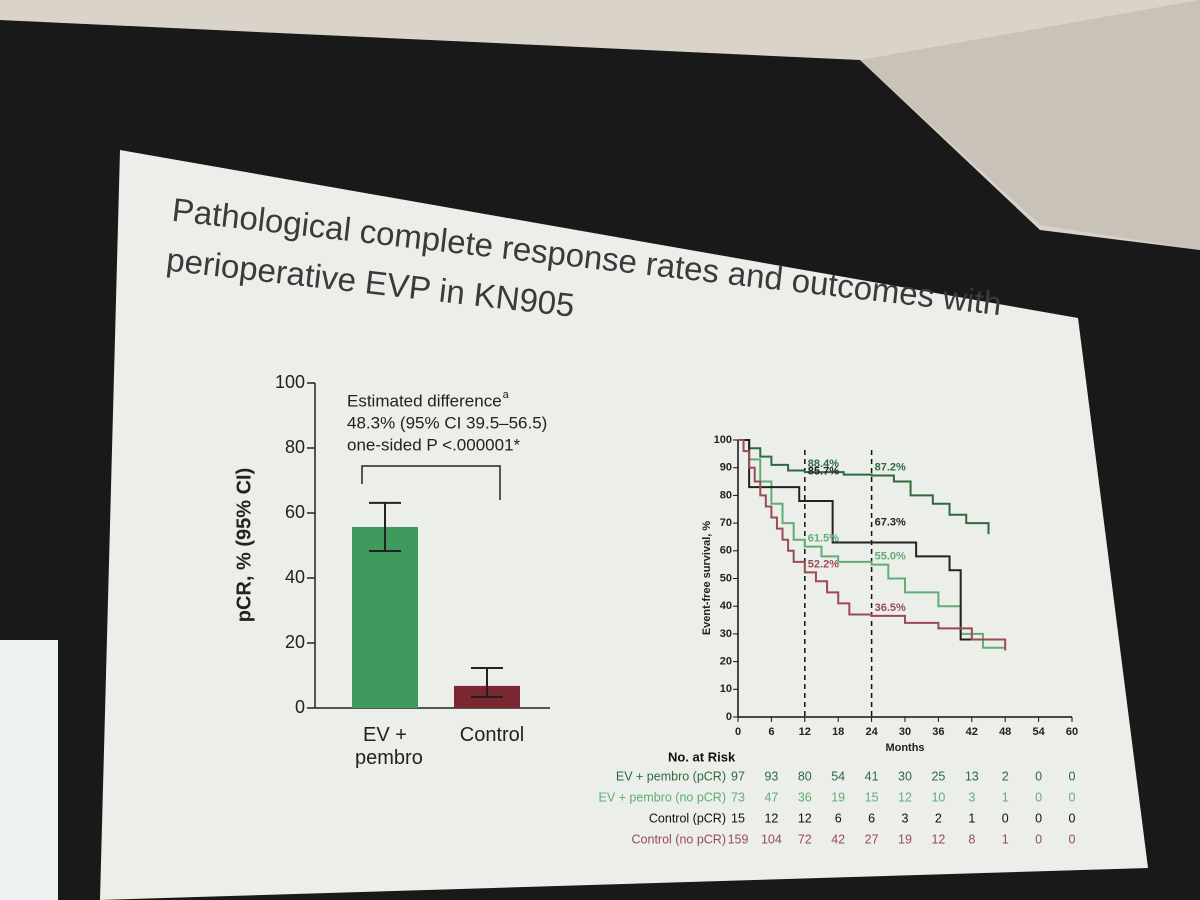  Describe the element at coordinates (662, 797) in the screenshot. I see `risk-row-label: EV + pembro (no pCR)` at that location.